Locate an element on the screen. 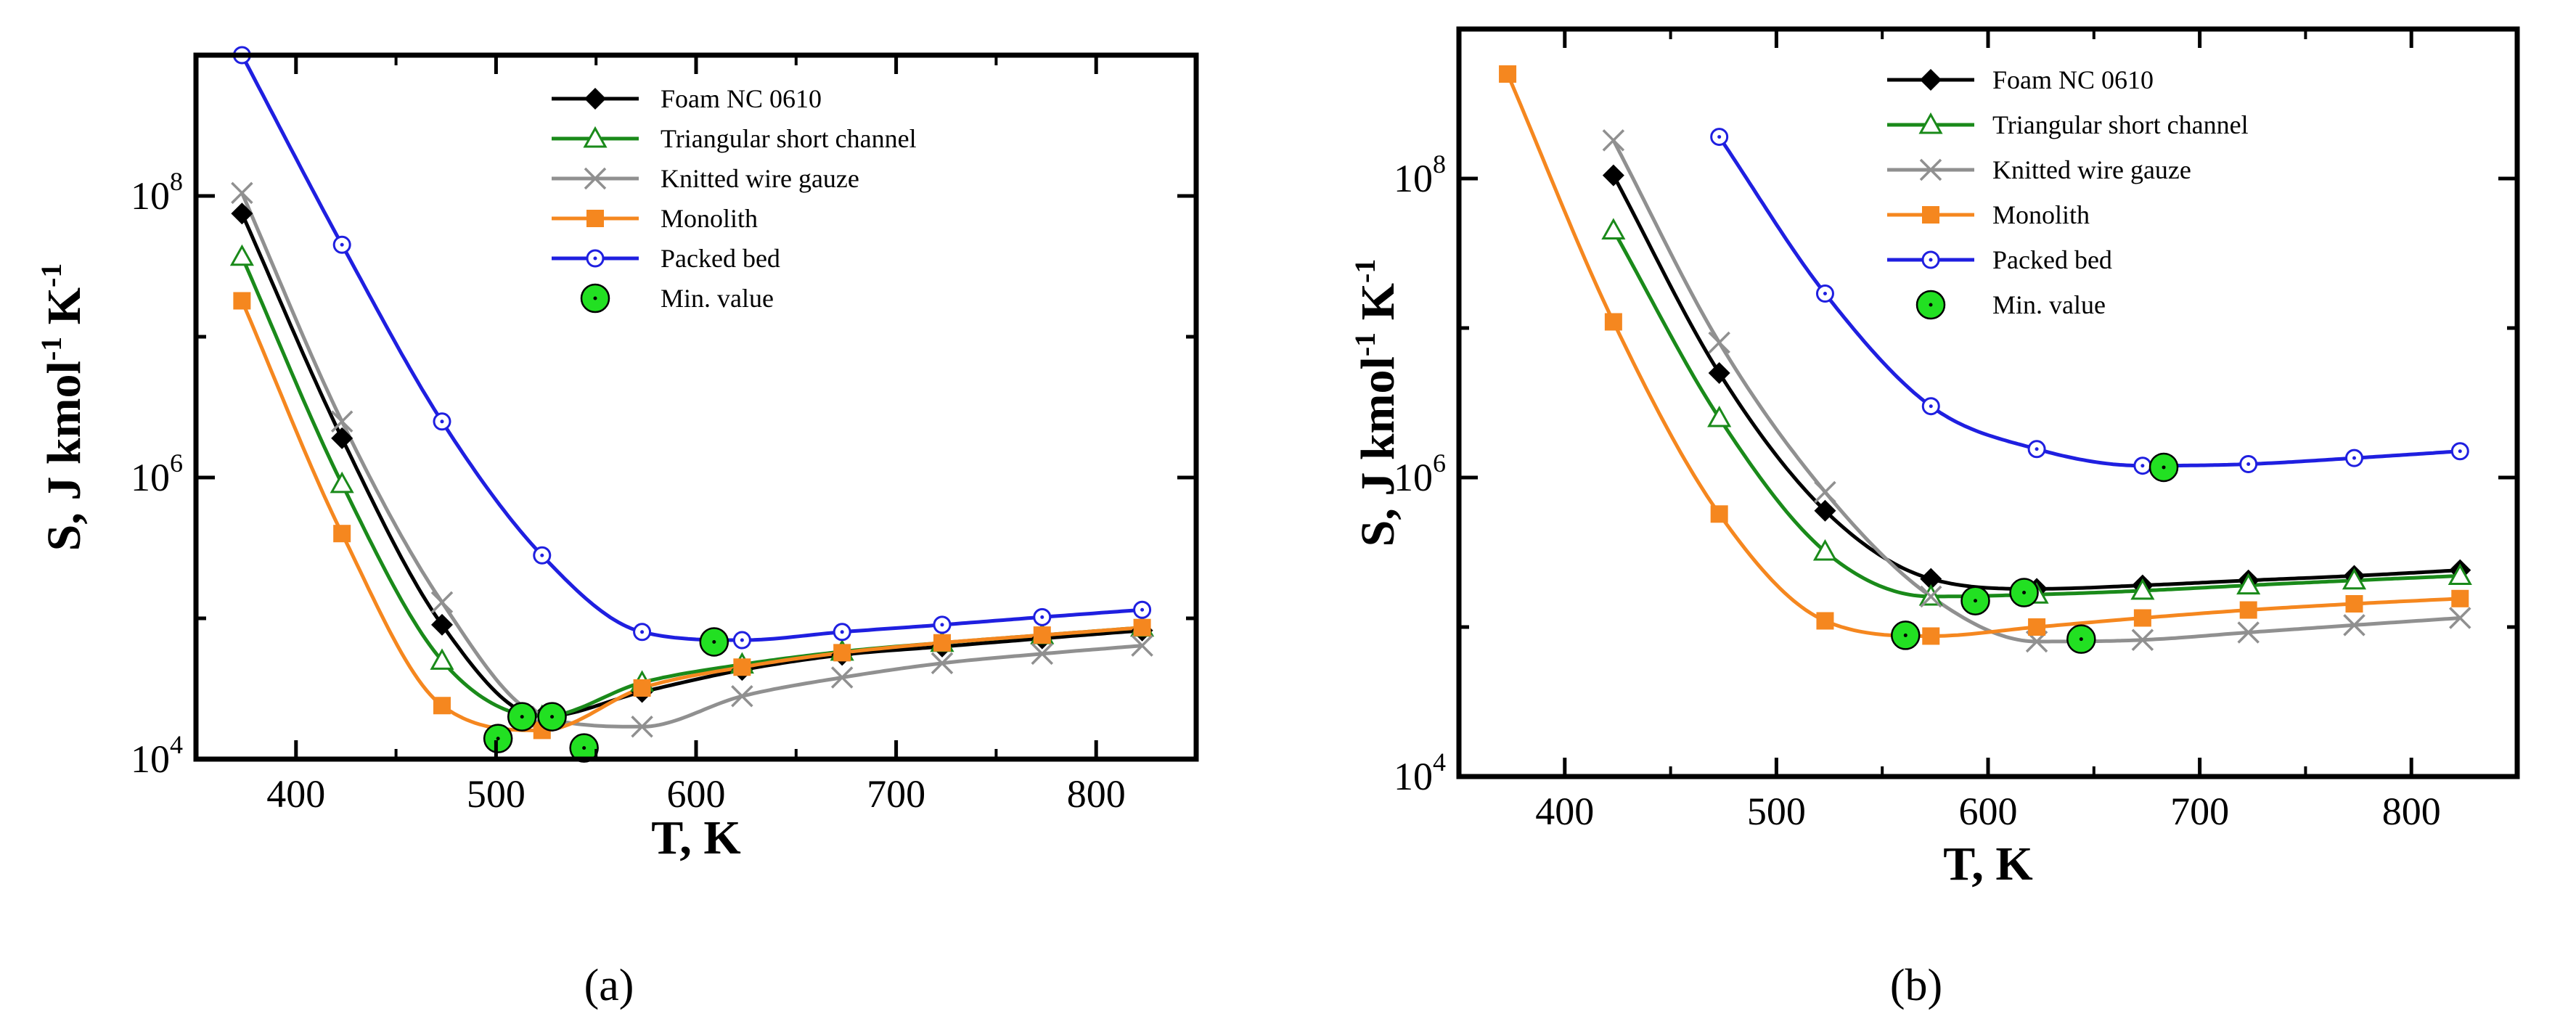 The width and height of the screenshot is (2576, 1032). panel-a-label: (a) is located at coordinates (609, 985).